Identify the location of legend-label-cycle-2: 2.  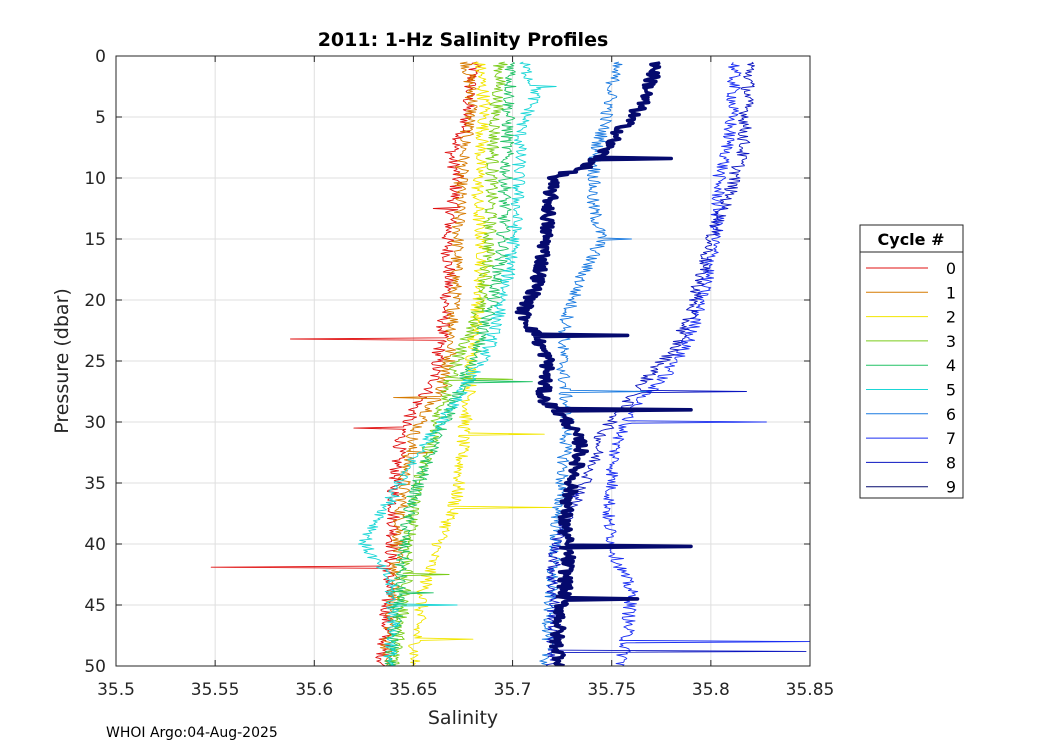
(951, 317).